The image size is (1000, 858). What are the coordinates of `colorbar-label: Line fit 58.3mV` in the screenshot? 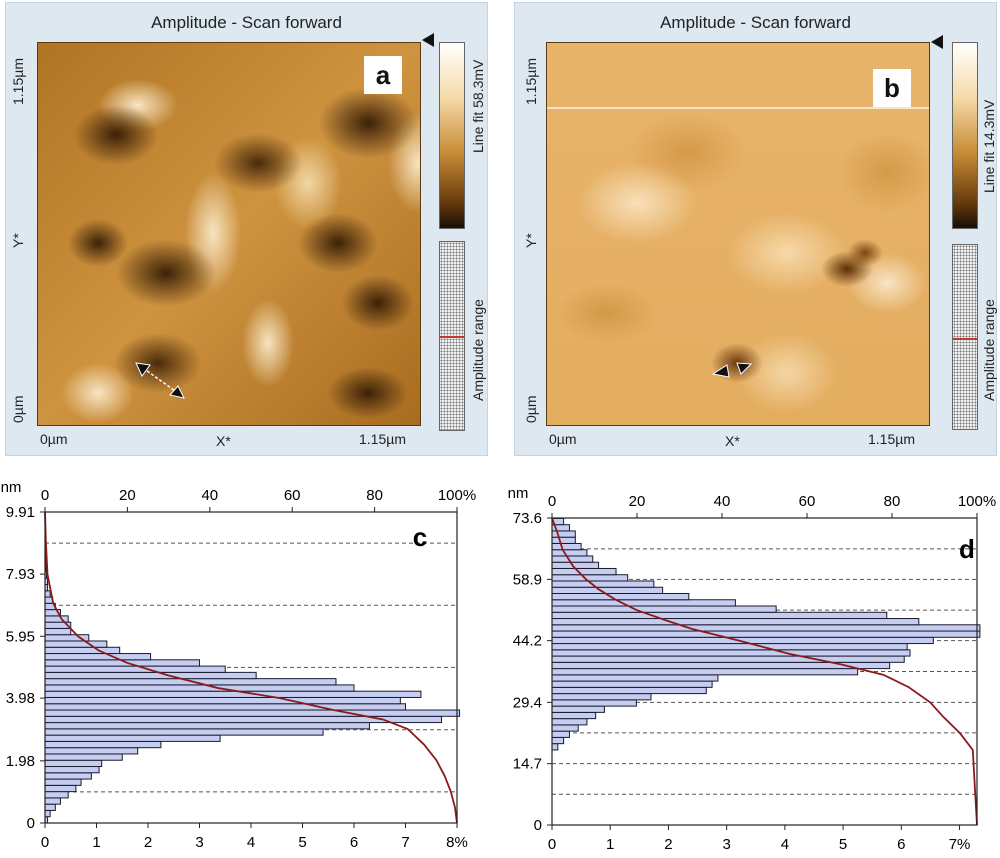 It's located at (478, 106).